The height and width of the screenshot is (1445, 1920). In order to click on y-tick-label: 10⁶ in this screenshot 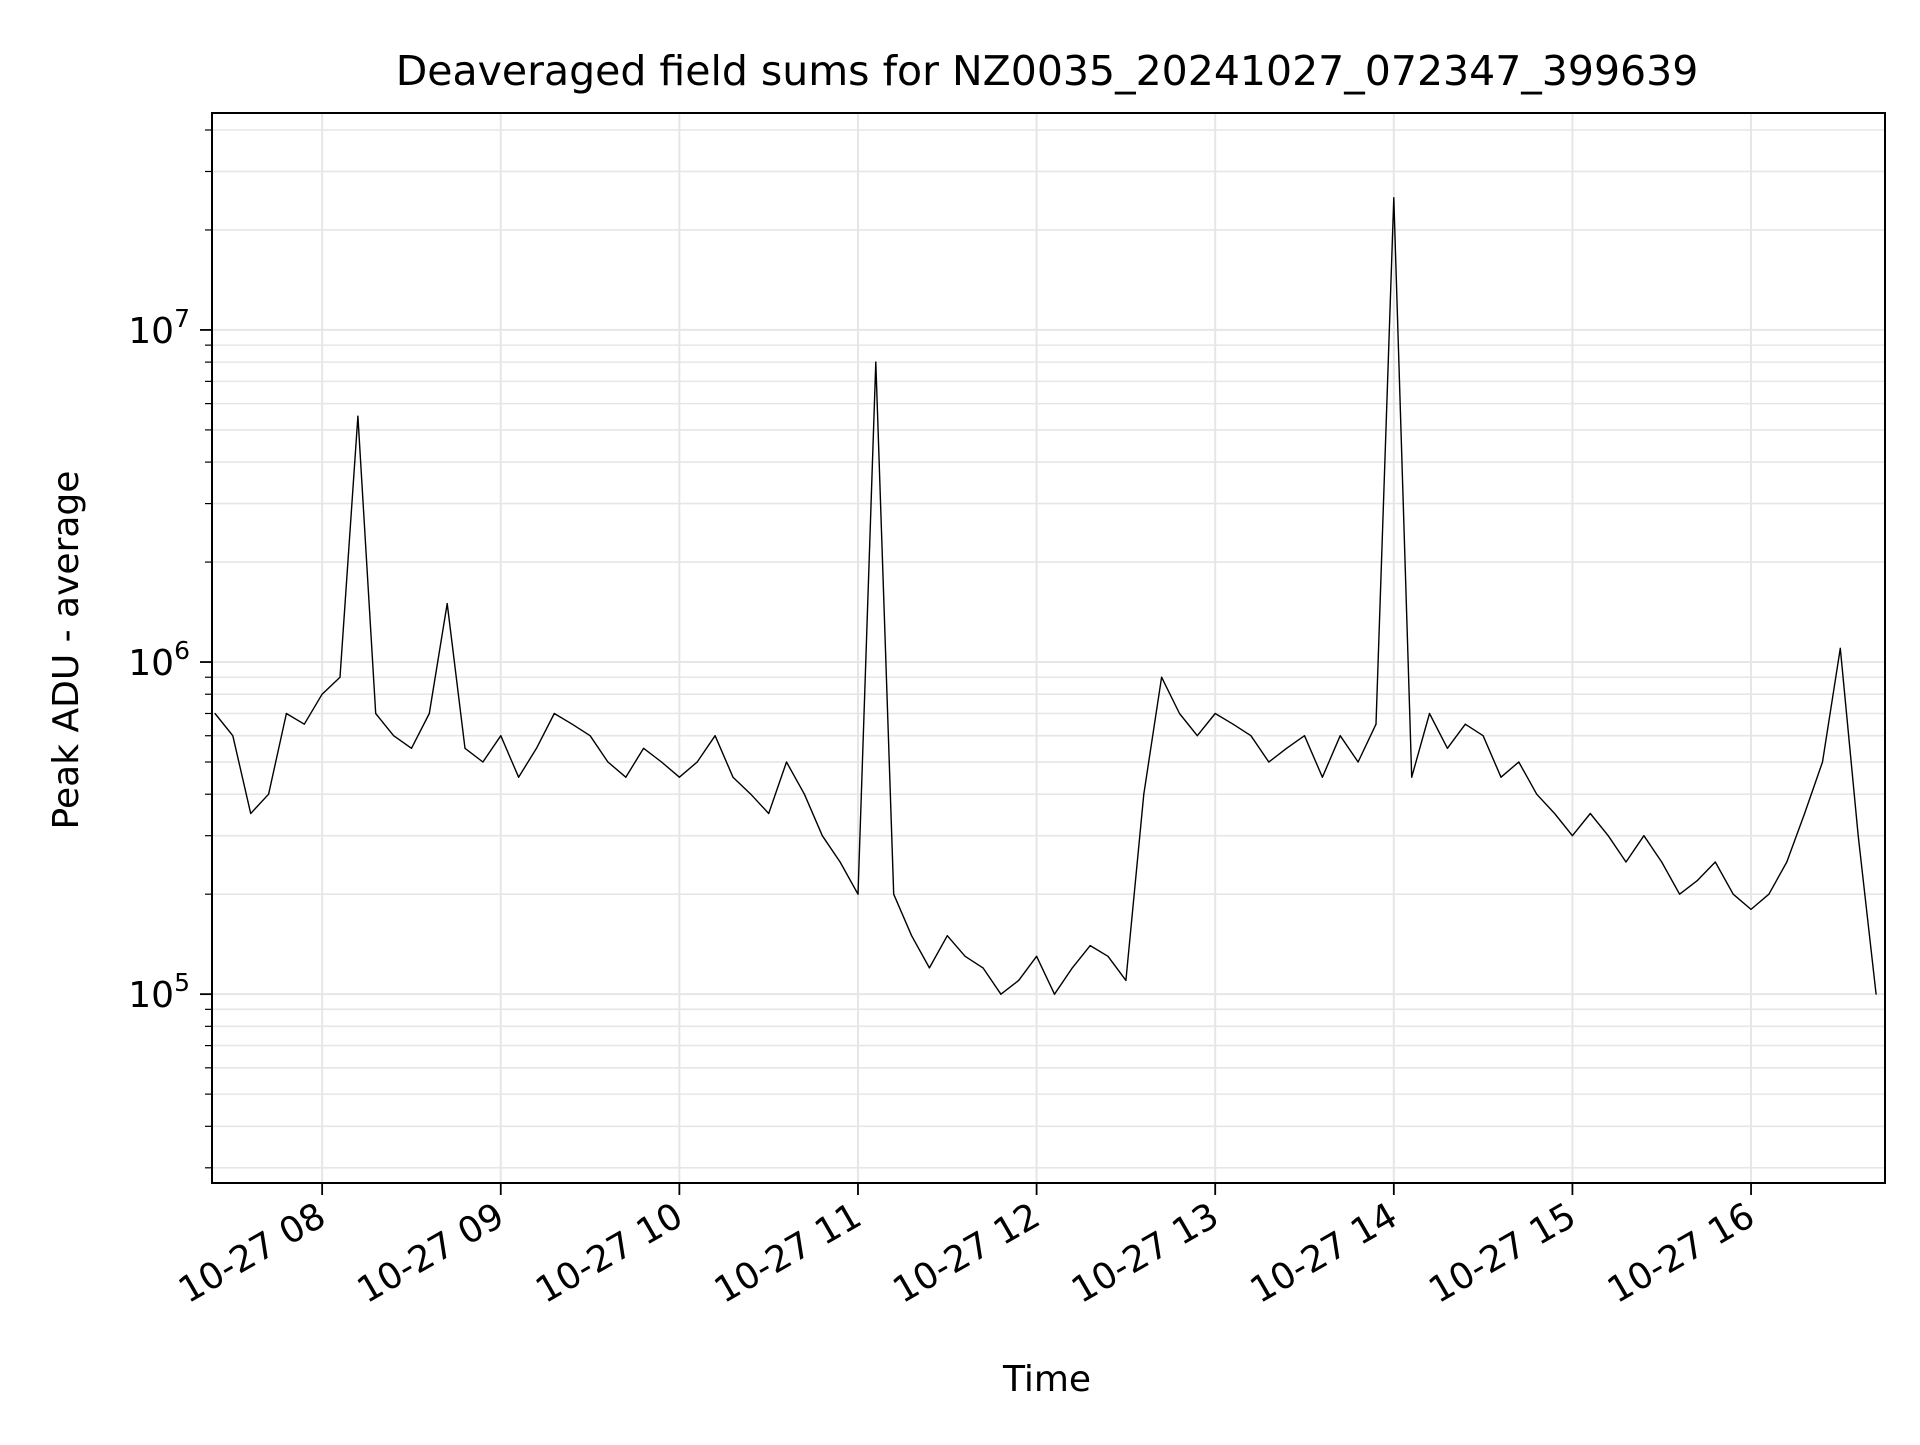, I will do `click(159, 660)`.